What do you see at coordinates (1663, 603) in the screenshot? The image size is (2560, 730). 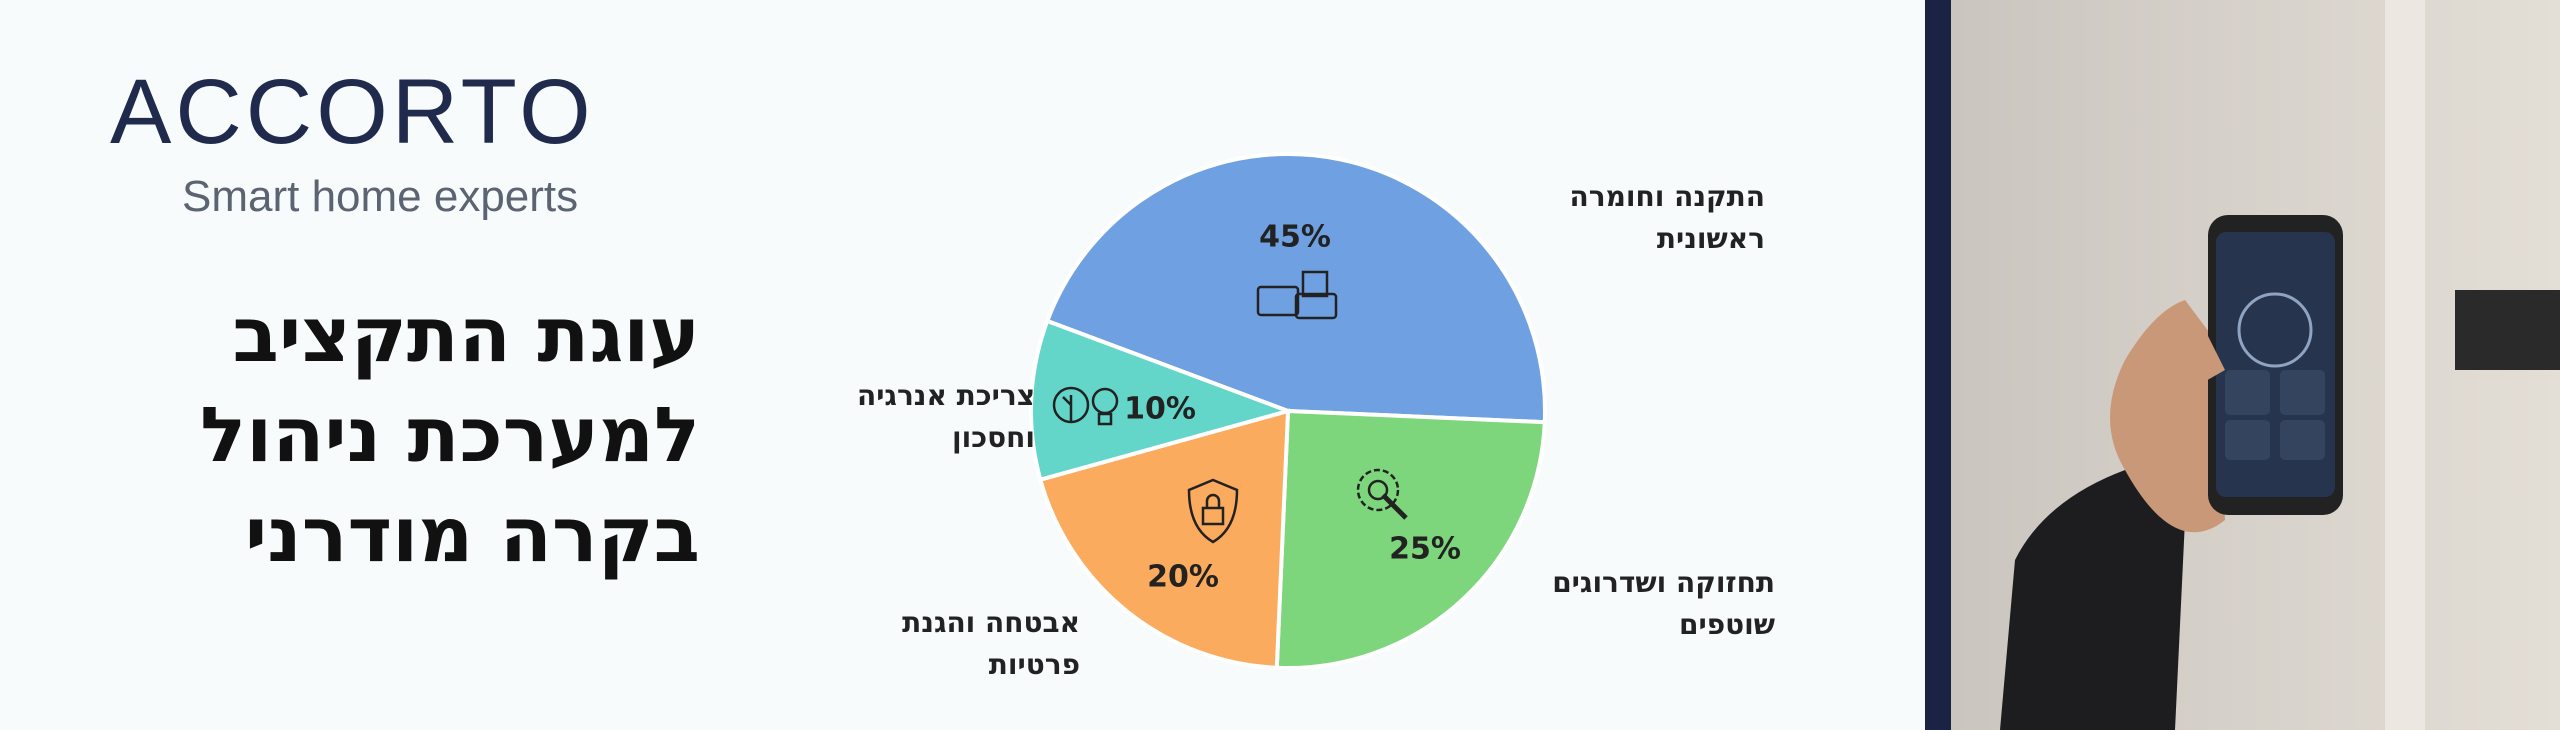 I see `category-label: תחזוקה ושדרוגים שוטפים` at bounding box center [1663, 603].